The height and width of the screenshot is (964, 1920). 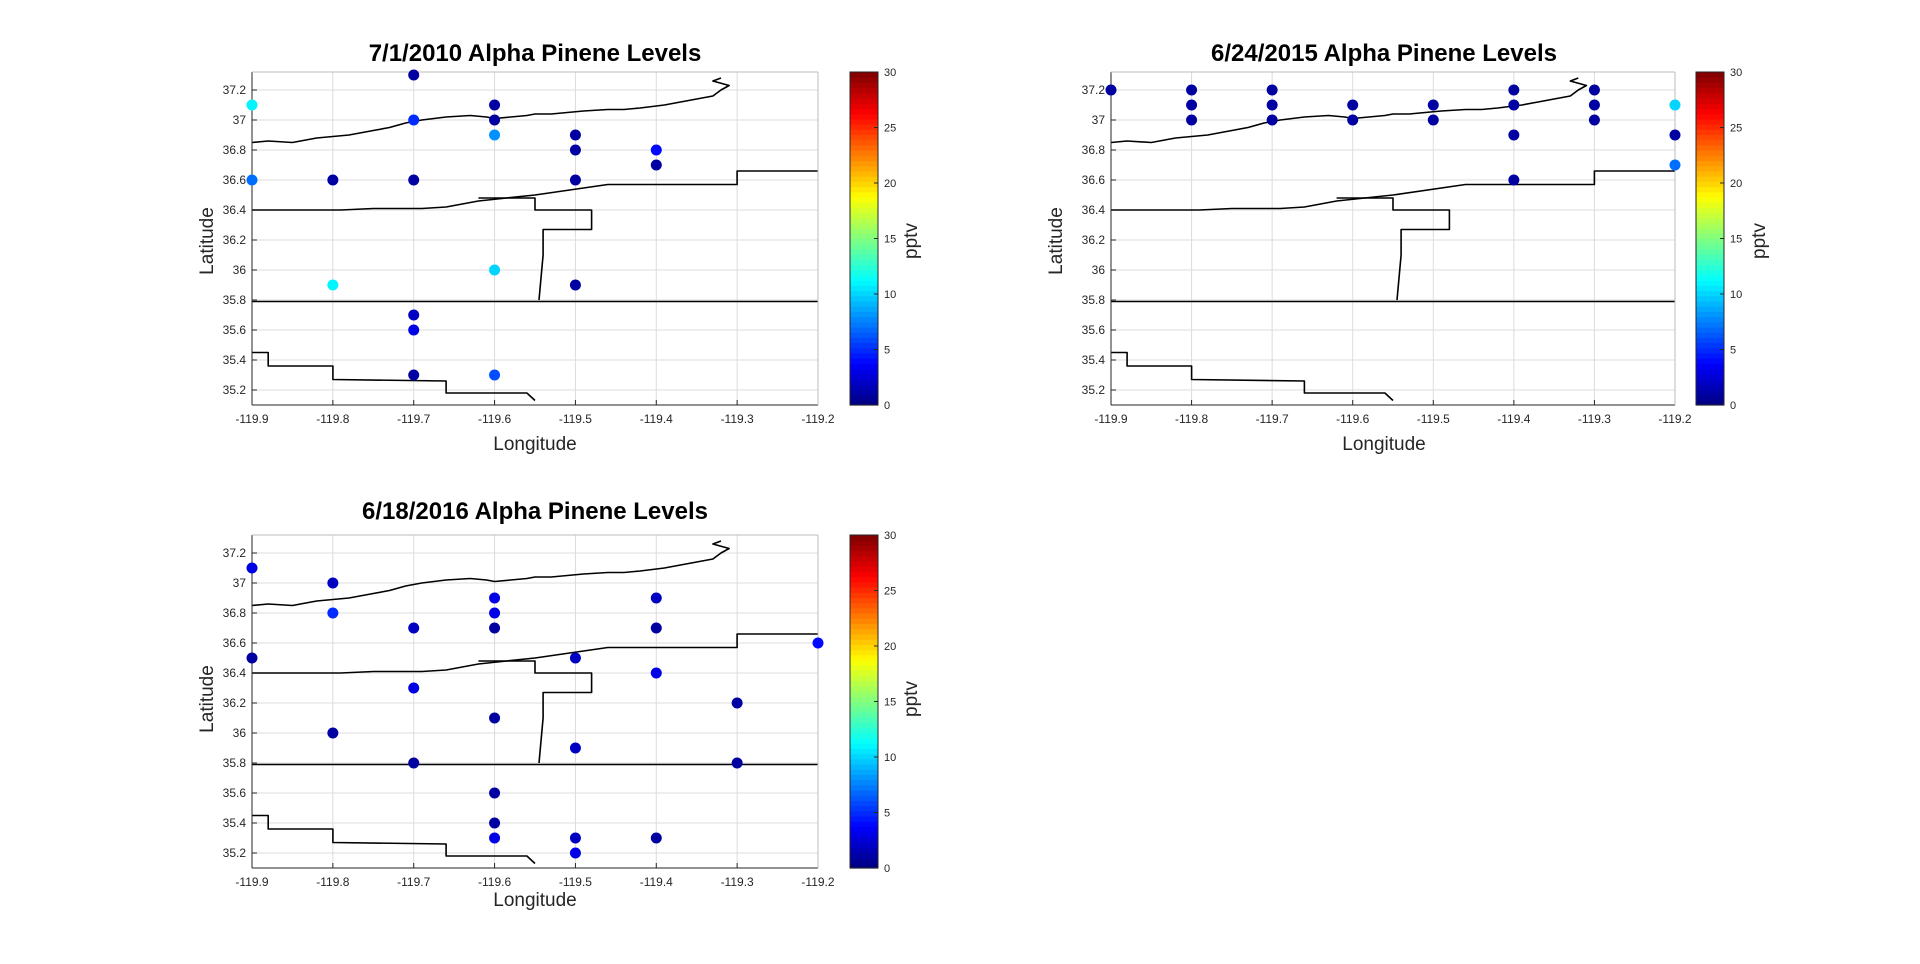 What do you see at coordinates (240, 120) in the screenshot?
I see `y-tick-label: 37` at bounding box center [240, 120].